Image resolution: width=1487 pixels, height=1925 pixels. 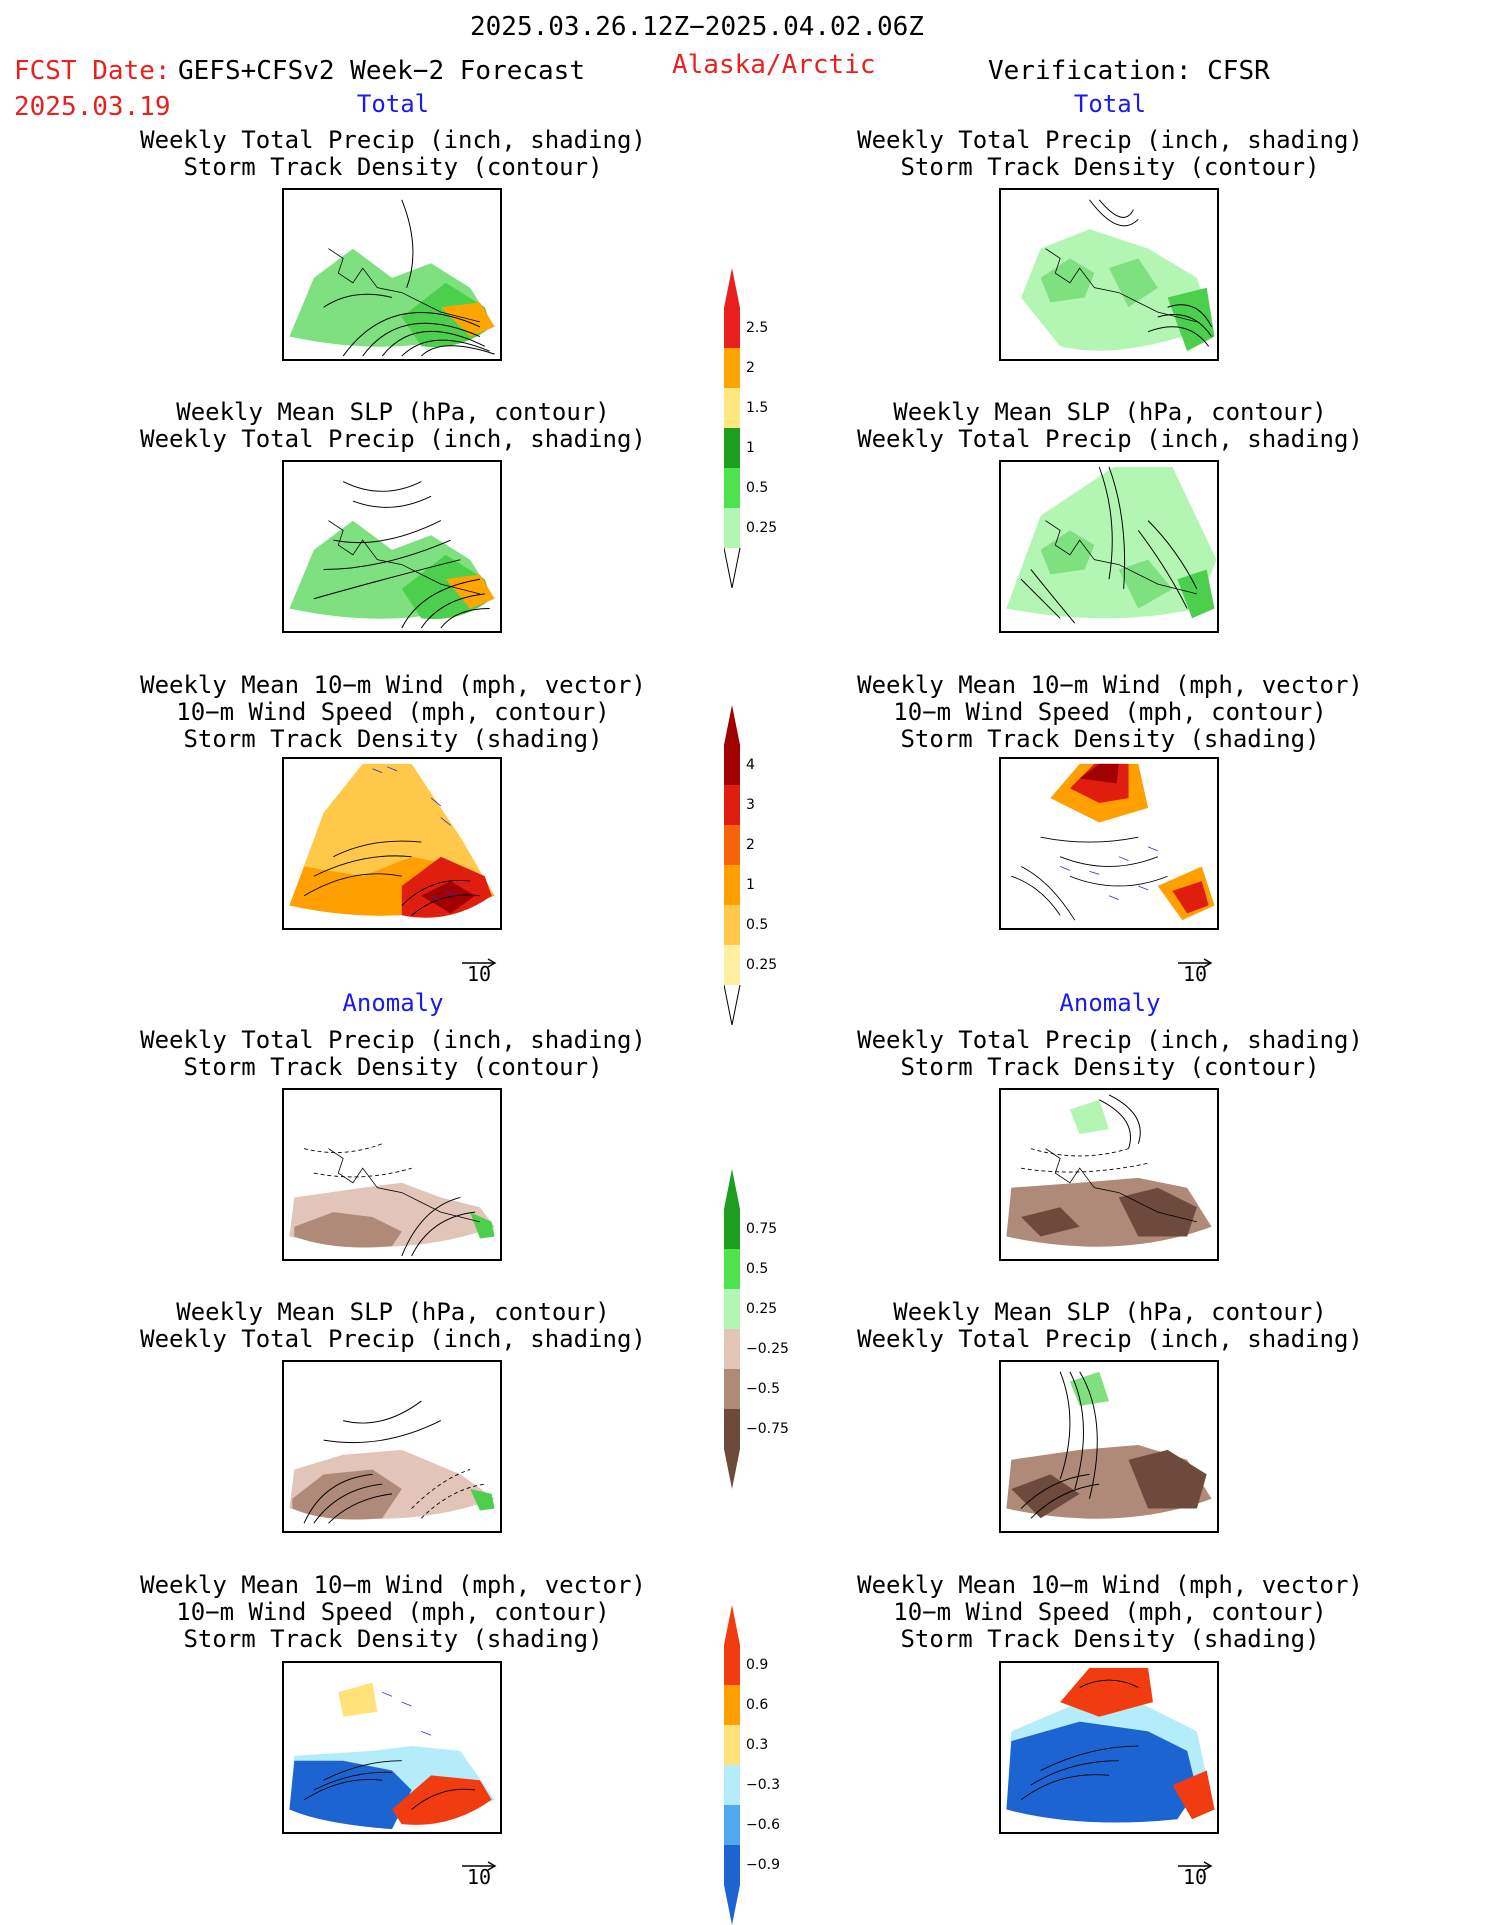 What do you see at coordinates (1109, 843) in the screenshot?
I see `map-wind-storm-total-verif` at bounding box center [1109, 843].